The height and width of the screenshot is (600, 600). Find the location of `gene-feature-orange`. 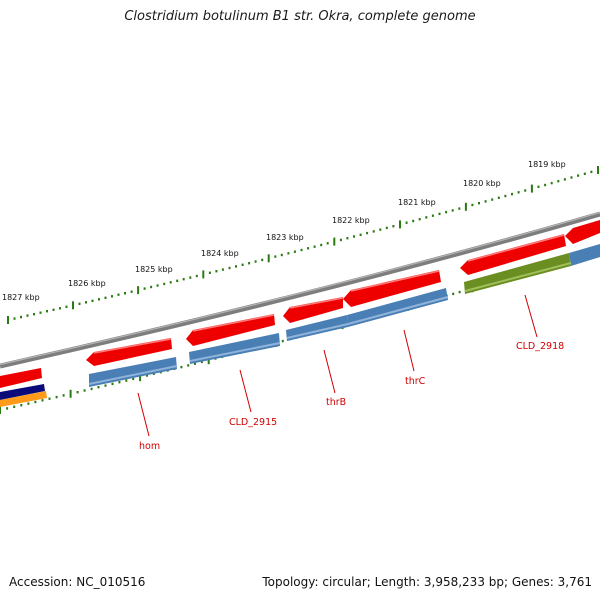

gene-feature-orange is located at coordinates (23, 399).